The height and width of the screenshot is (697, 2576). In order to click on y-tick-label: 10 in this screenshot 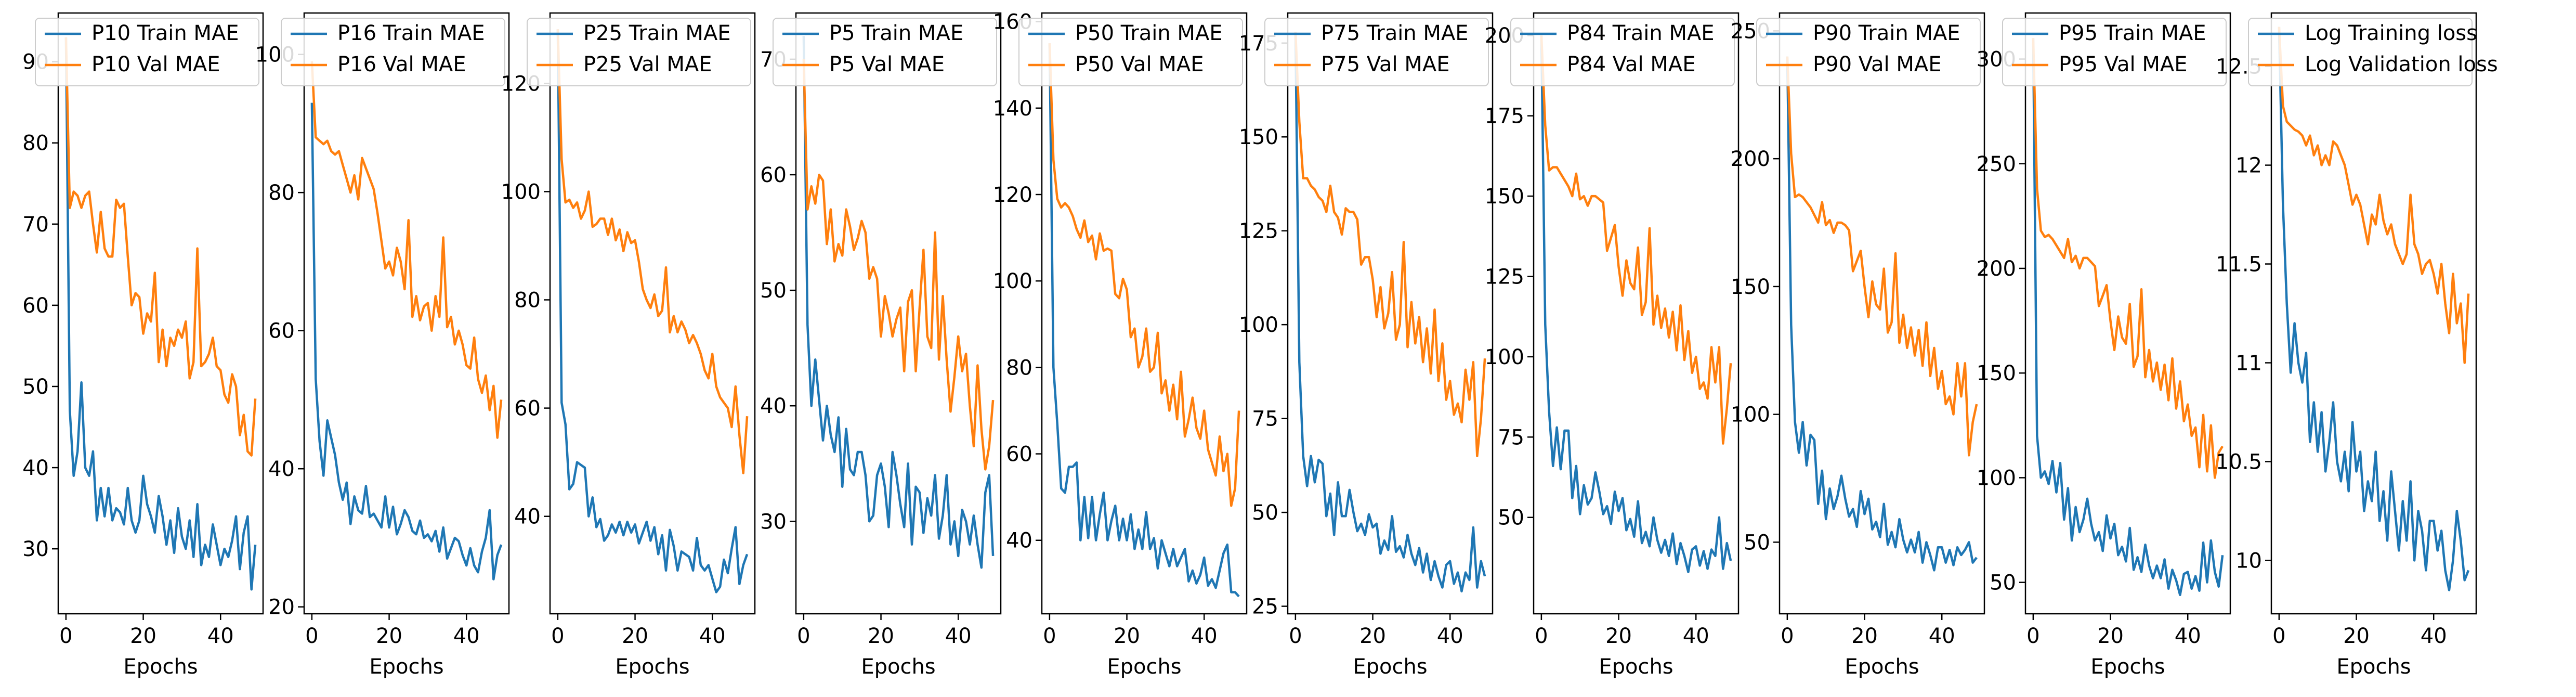, I will do `click(2248, 561)`.